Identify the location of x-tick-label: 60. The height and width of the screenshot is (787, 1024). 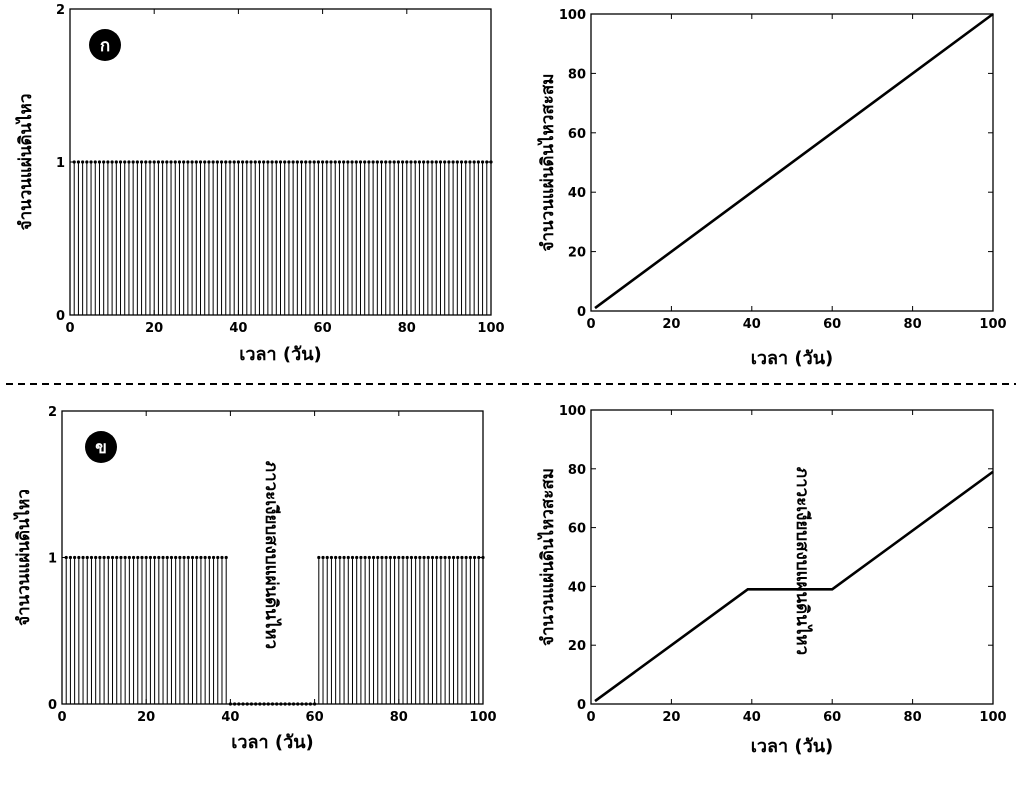
(315, 717).